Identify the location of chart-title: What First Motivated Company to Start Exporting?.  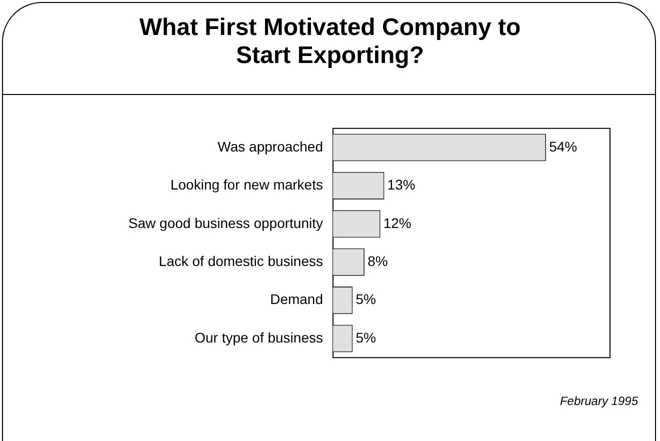
(330, 42).